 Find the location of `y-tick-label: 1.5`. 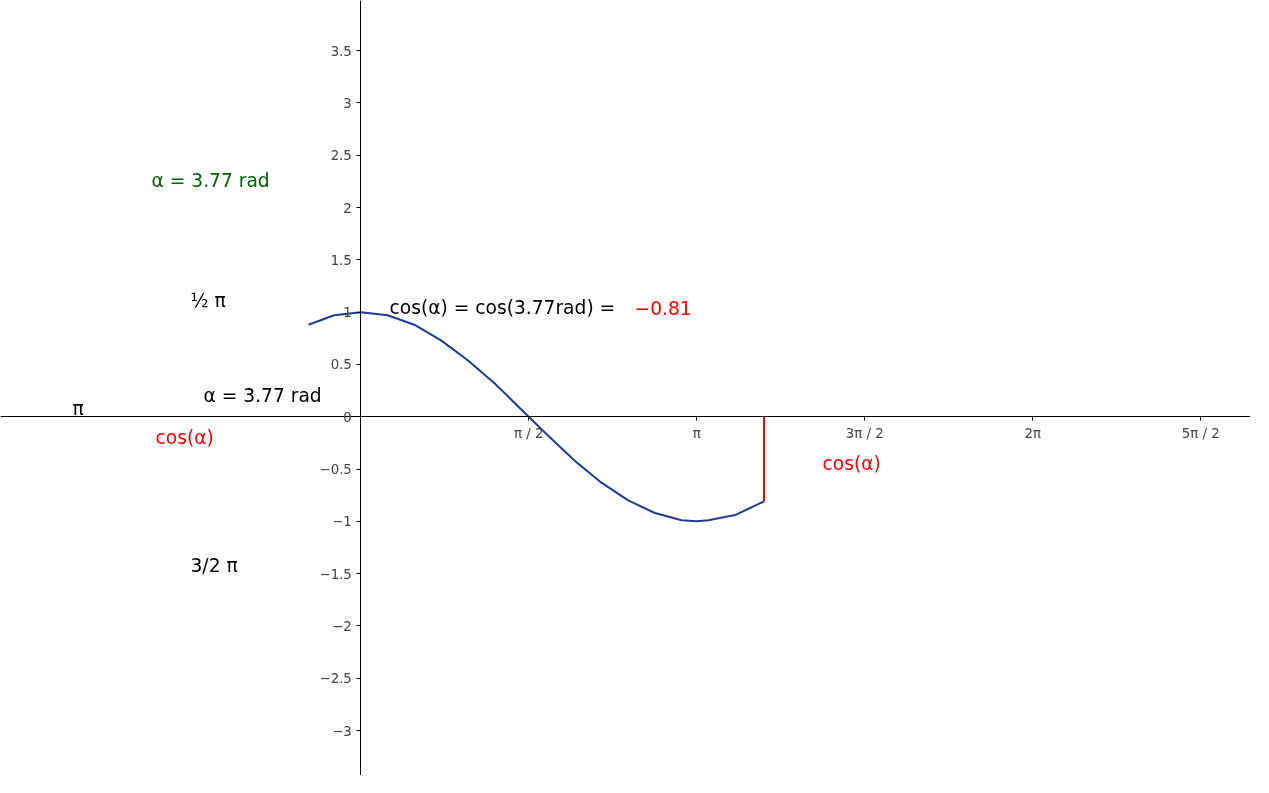

y-tick-label: 1.5 is located at coordinates (341, 260).